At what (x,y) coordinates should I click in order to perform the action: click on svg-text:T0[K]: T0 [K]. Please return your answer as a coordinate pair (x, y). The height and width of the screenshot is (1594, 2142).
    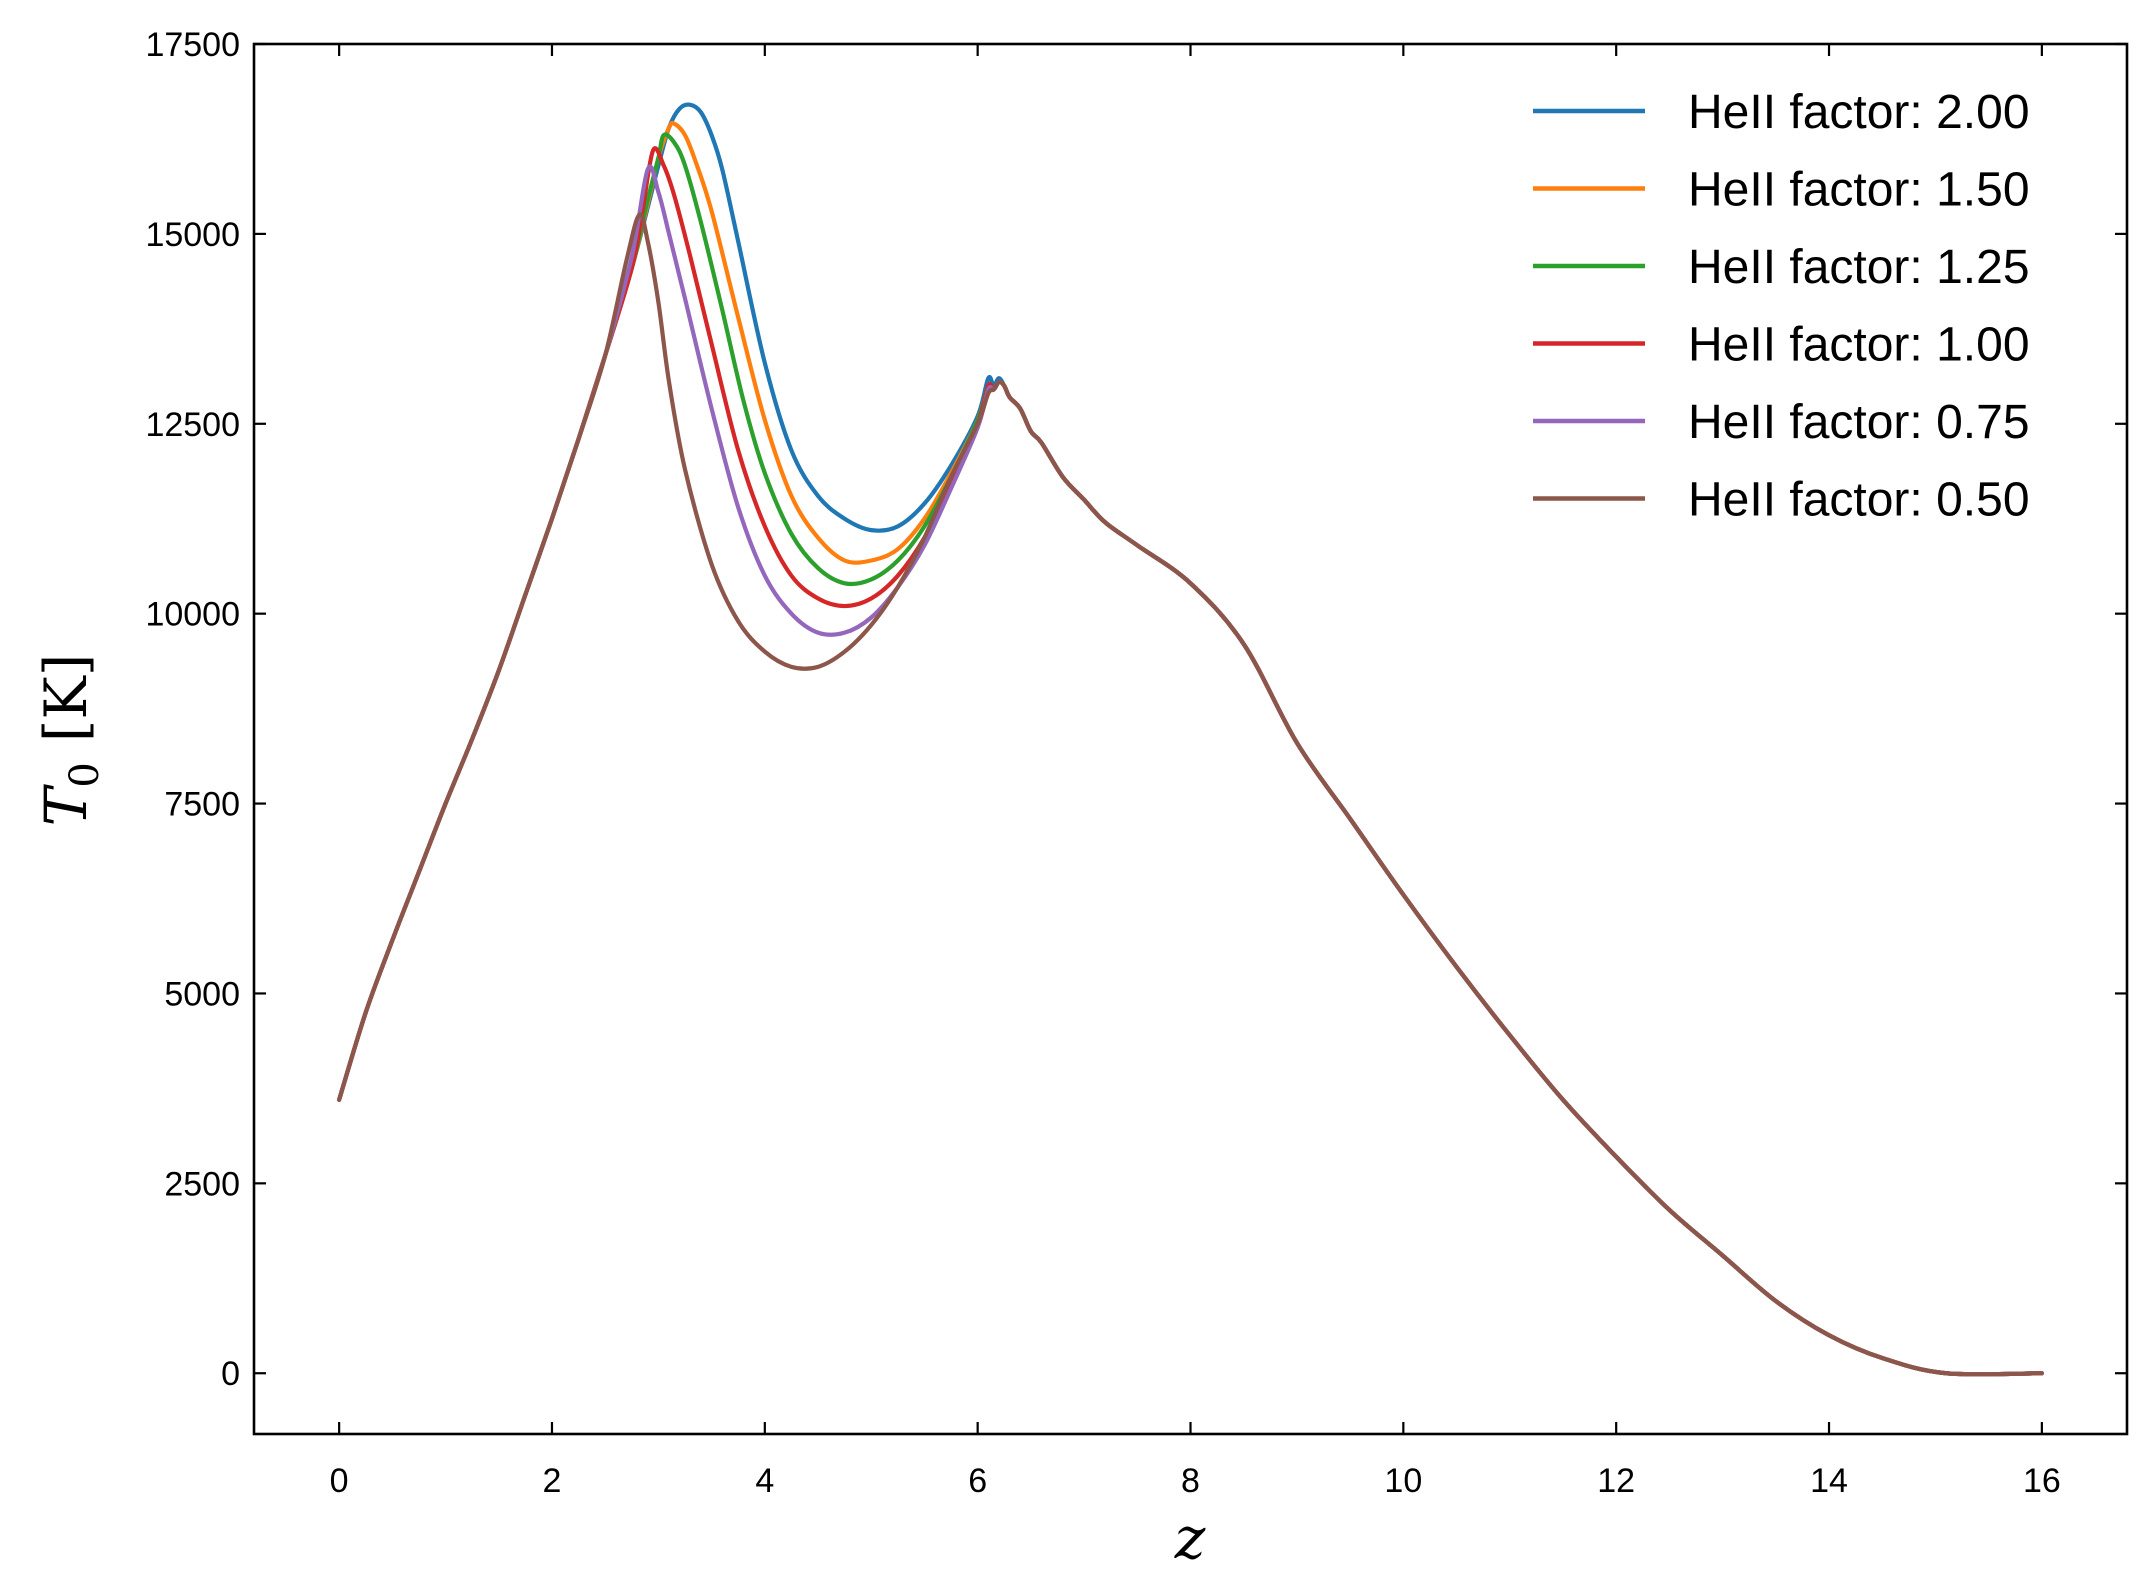
    Looking at the image, I should click on (70, 740).